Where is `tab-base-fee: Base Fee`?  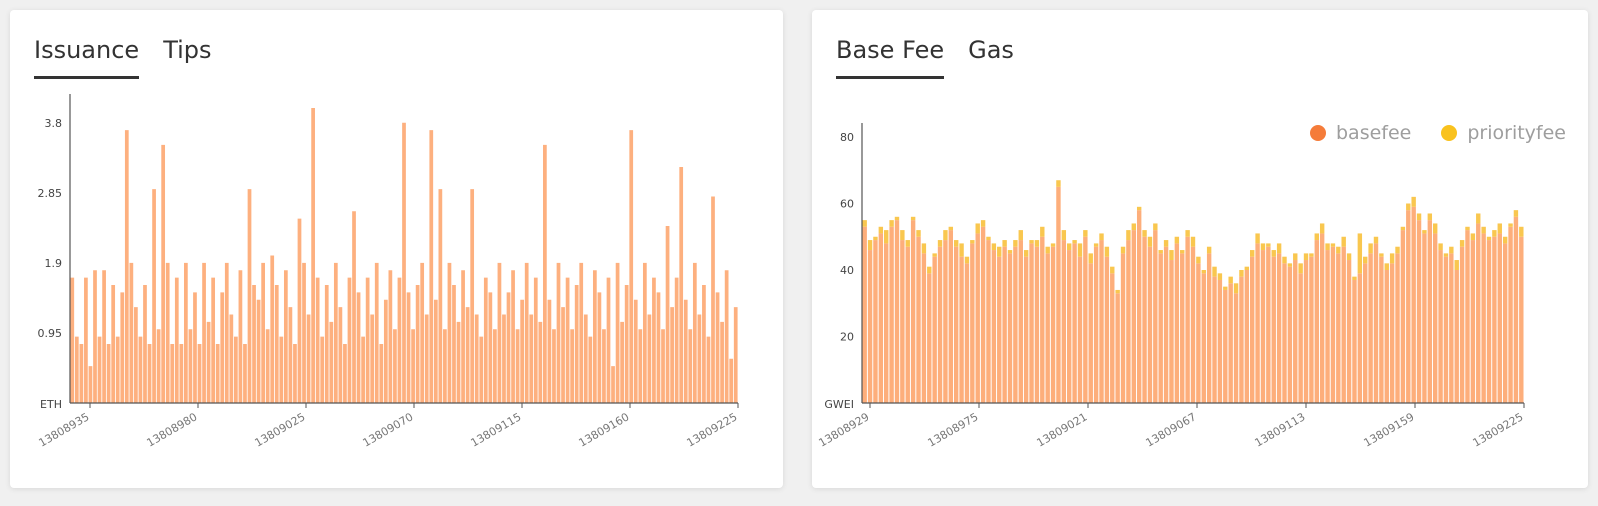 tab-base-fee: Base Fee is located at coordinates (890, 57).